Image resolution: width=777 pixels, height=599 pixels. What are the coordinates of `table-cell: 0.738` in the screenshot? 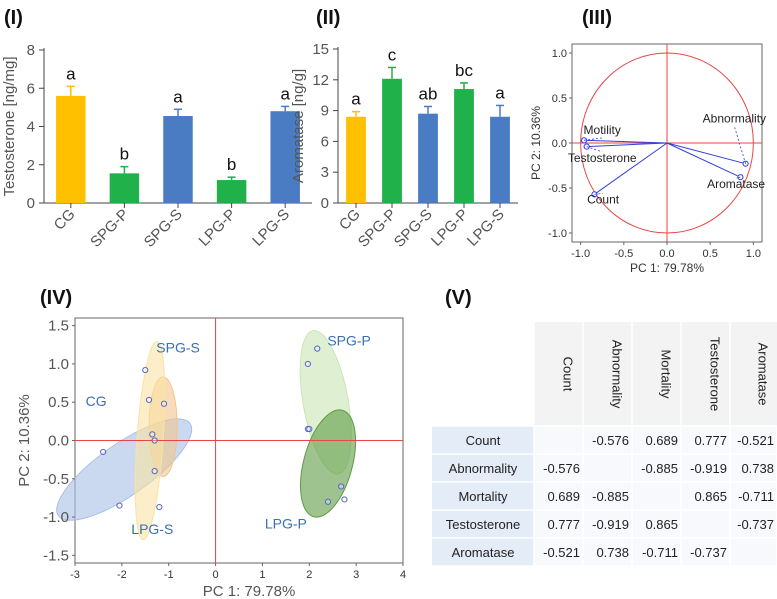 It's located at (757, 468).